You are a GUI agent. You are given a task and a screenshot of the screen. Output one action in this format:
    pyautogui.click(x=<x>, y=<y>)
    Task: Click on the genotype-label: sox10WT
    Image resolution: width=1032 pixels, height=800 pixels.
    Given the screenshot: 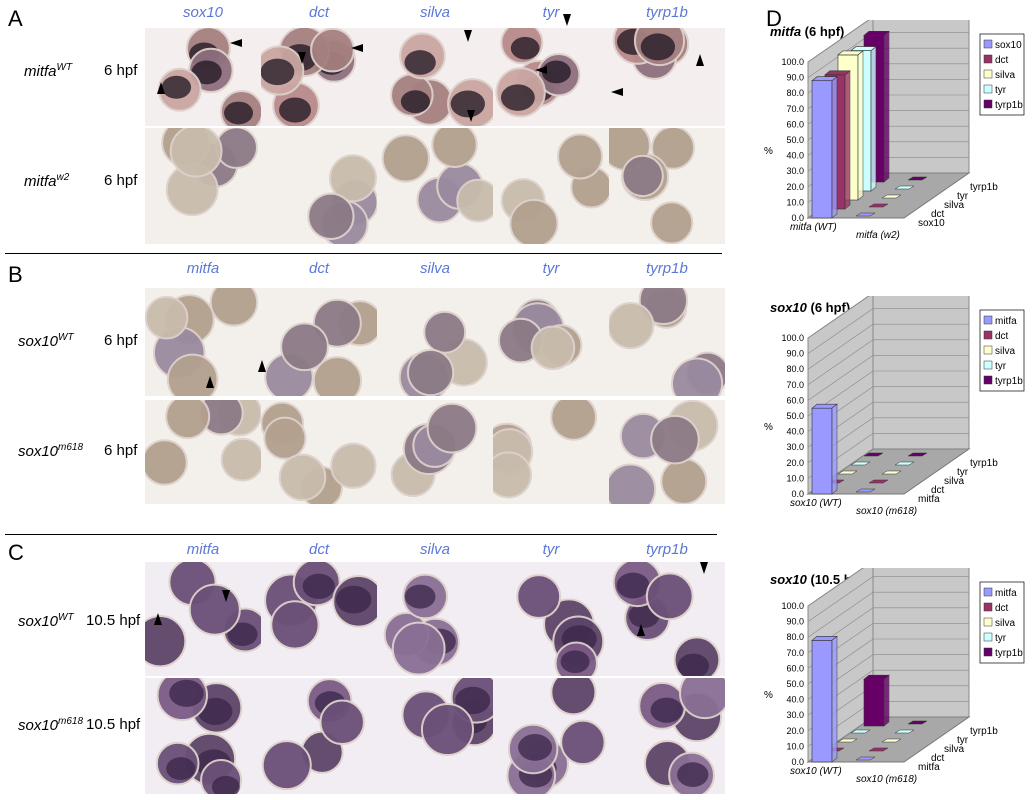 What is the action you would take?
    pyautogui.click(x=46, y=621)
    